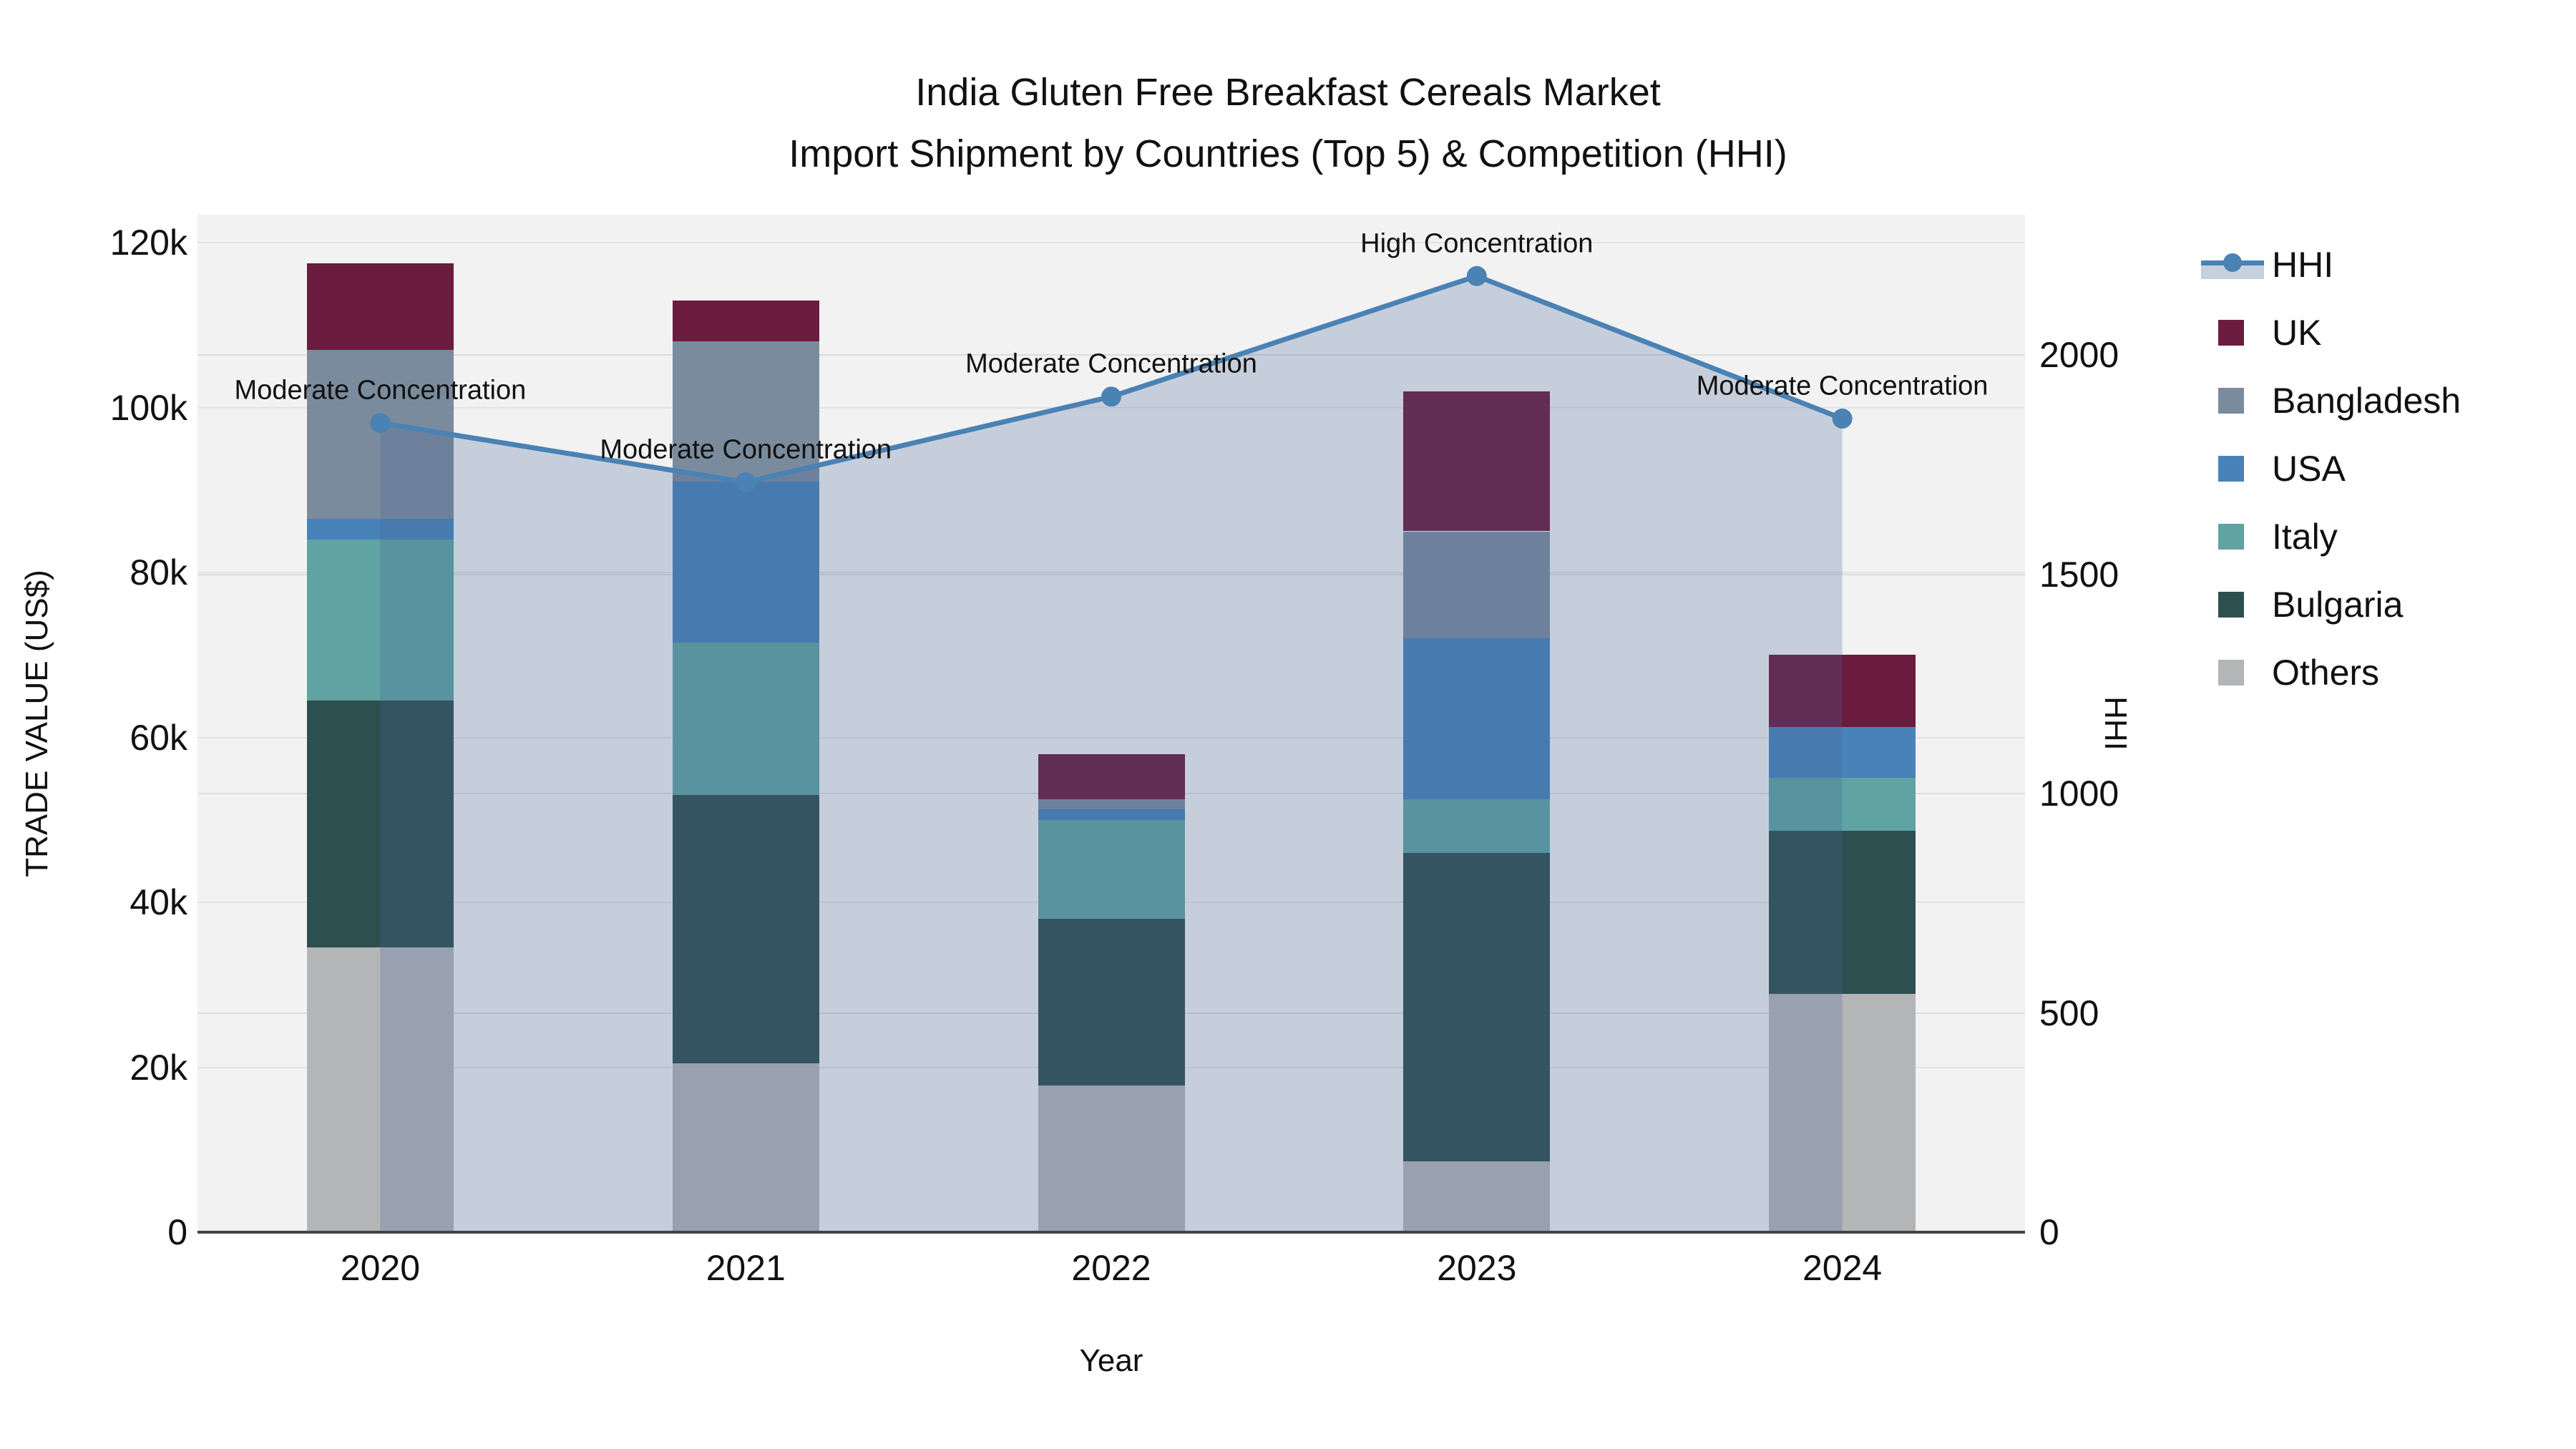 The width and height of the screenshot is (2576, 1449). What do you see at coordinates (1111, 1360) in the screenshot?
I see `x-axis-title: Year` at bounding box center [1111, 1360].